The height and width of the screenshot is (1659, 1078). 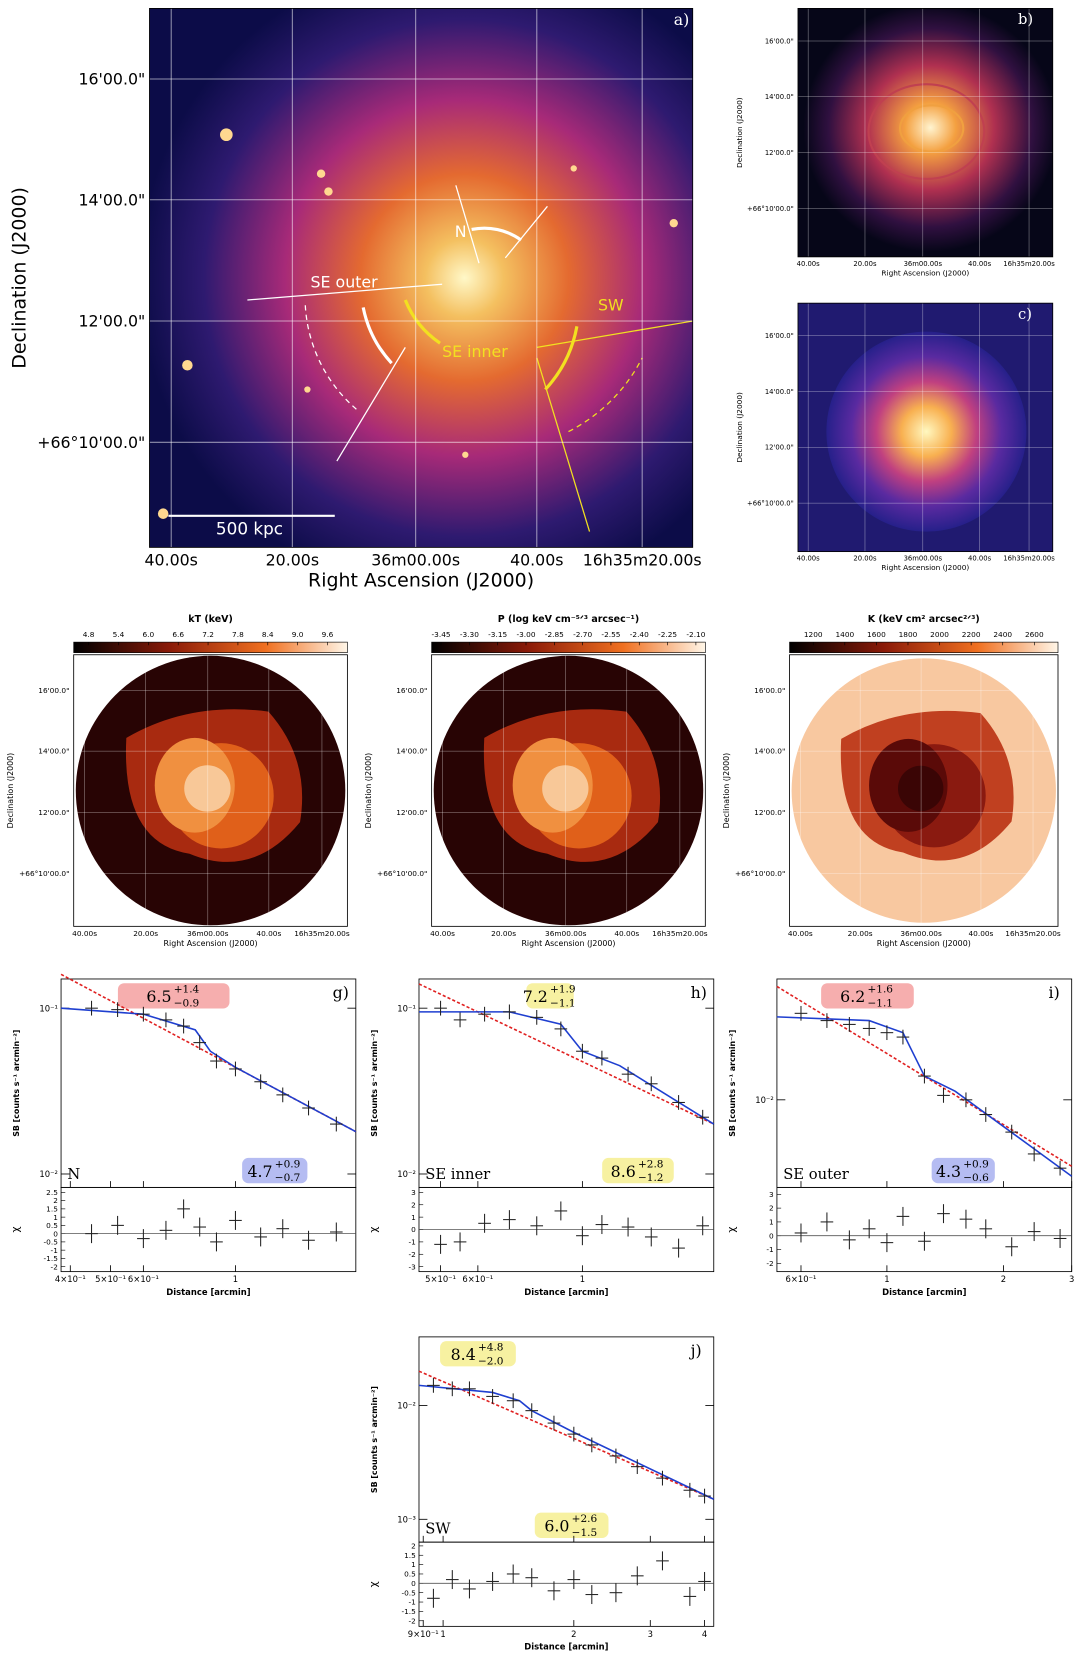 What do you see at coordinates (52, 1192) in the screenshot?
I see `chi-tick-label: 2.5` at bounding box center [52, 1192].